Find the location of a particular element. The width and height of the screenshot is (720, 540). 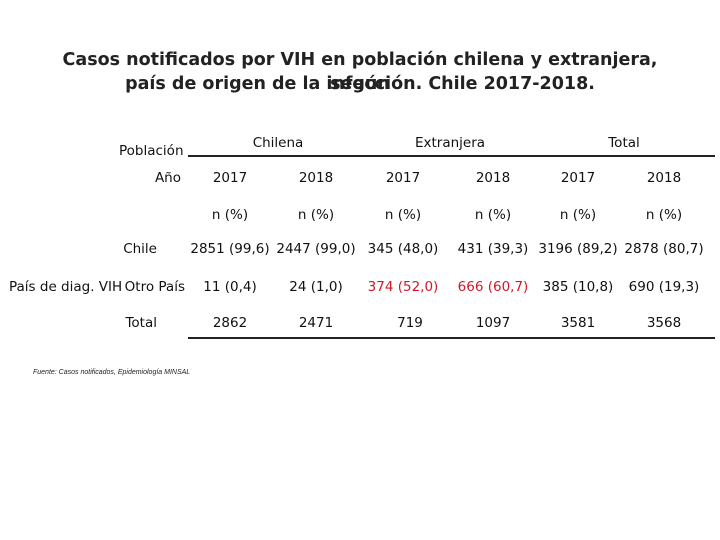

table-cell: 3196 (89,2) is located at coordinates (578, 249).